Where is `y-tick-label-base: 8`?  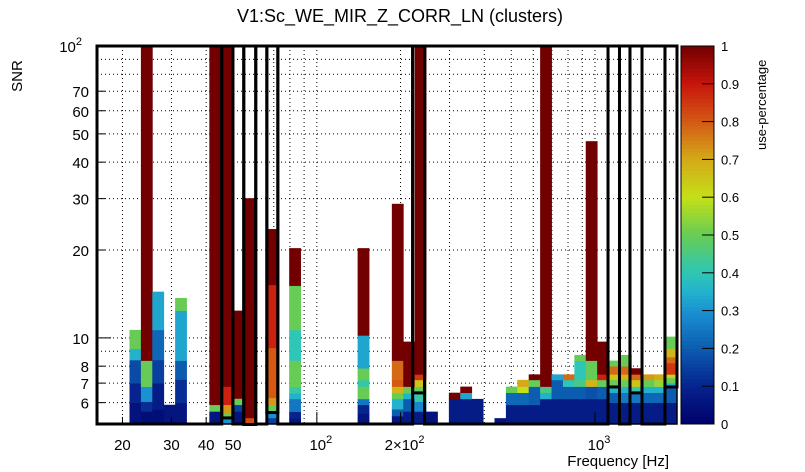 y-tick-label-base: 8 is located at coordinates (85, 367).